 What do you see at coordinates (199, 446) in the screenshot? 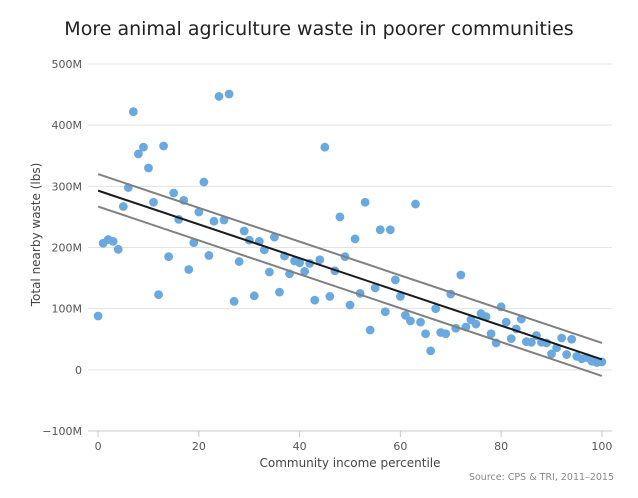
I see `x-tick-label: 20` at bounding box center [199, 446].